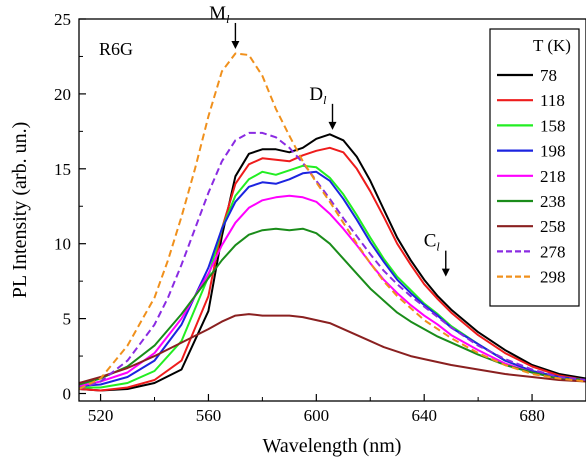  What do you see at coordinates (531, 251) in the screenshot?
I see `legend-entry-278: 278` at bounding box center [531, 251].